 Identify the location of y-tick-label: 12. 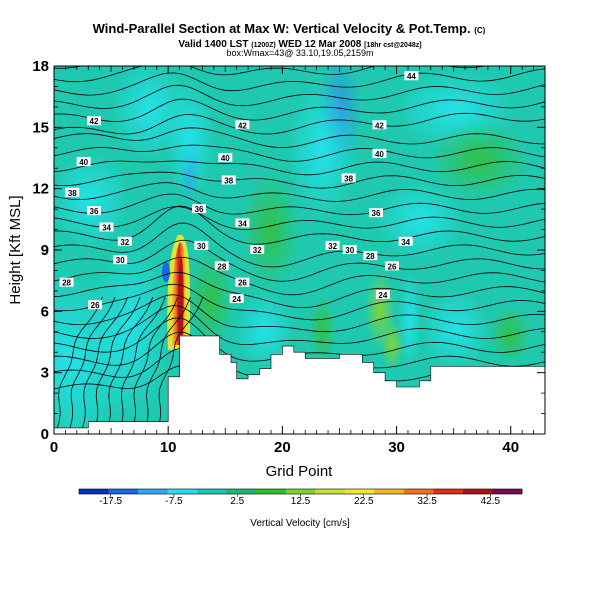
(40, 189).